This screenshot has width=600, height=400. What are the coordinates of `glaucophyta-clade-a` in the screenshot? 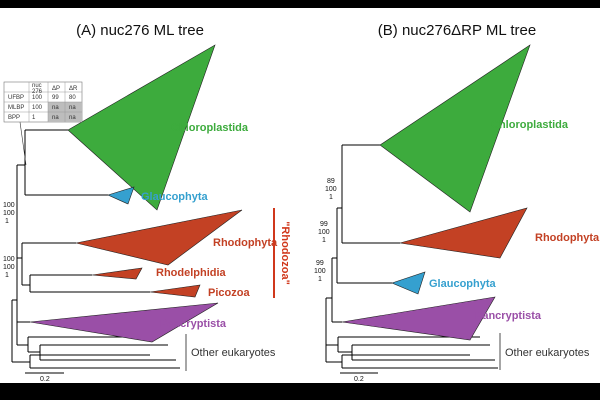 It's located at (121, 195).